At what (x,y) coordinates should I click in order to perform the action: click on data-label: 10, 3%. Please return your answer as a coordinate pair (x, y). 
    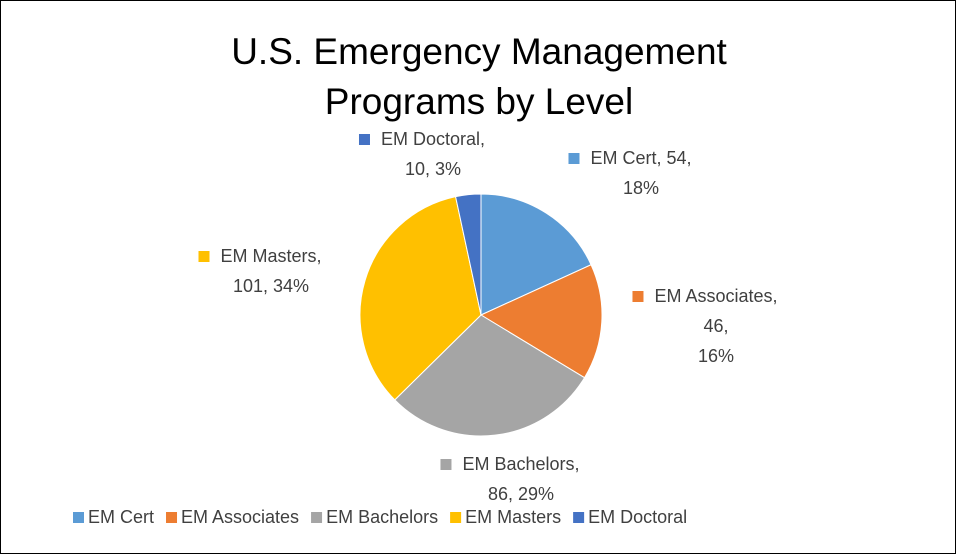
    Looking at the image, I should click on (433, 169).